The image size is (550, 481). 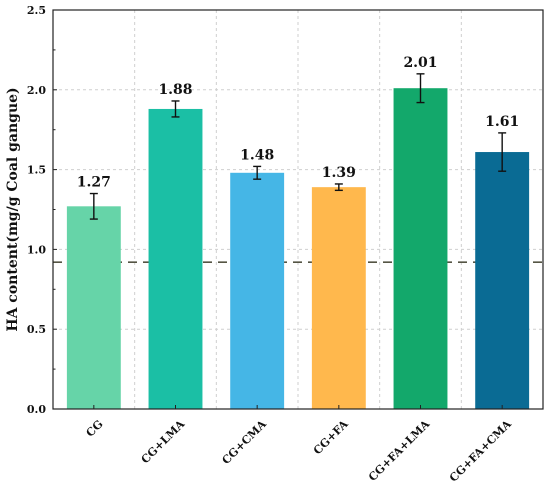 I want to click on x-tick-label: CG+CMA, so click(x=245, y=442).